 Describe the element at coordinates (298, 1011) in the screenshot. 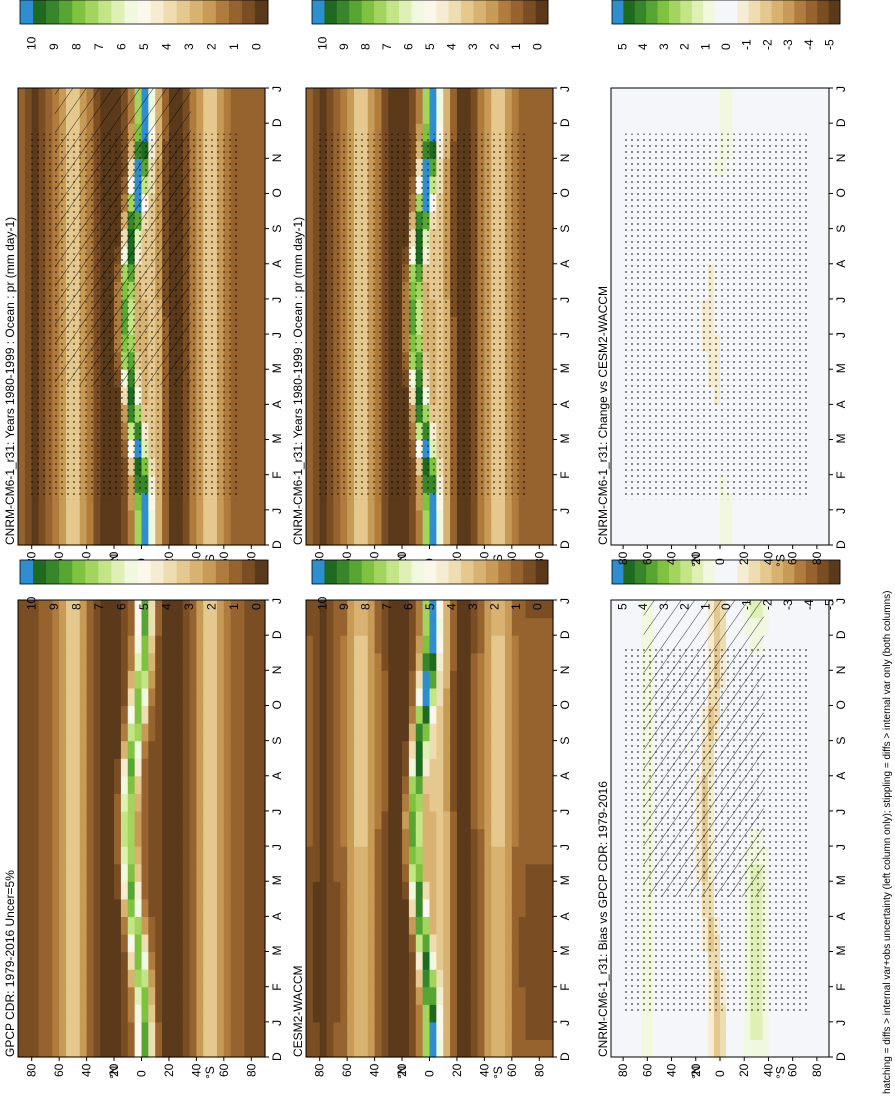

I see `panel-title: CESM2-WACCM` at that location.